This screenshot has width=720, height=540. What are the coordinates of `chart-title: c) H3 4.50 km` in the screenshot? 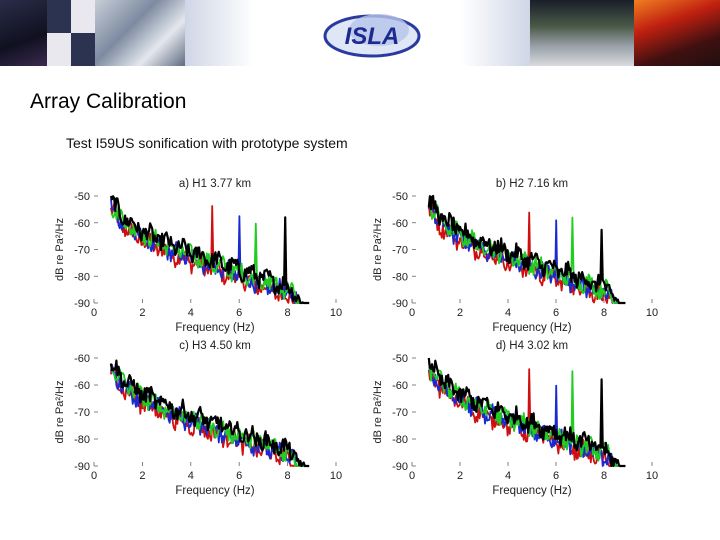 It's located at (215, 346).